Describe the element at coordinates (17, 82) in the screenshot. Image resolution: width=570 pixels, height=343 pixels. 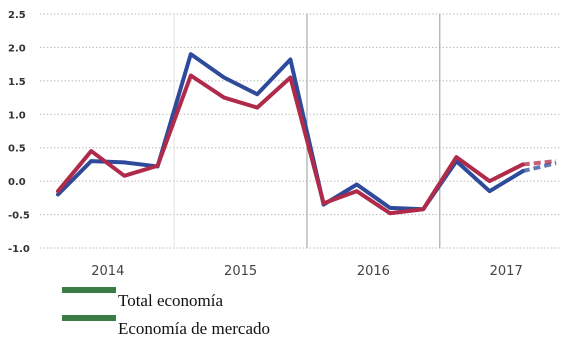
I see `y-tick-label: 1.5` at that location.